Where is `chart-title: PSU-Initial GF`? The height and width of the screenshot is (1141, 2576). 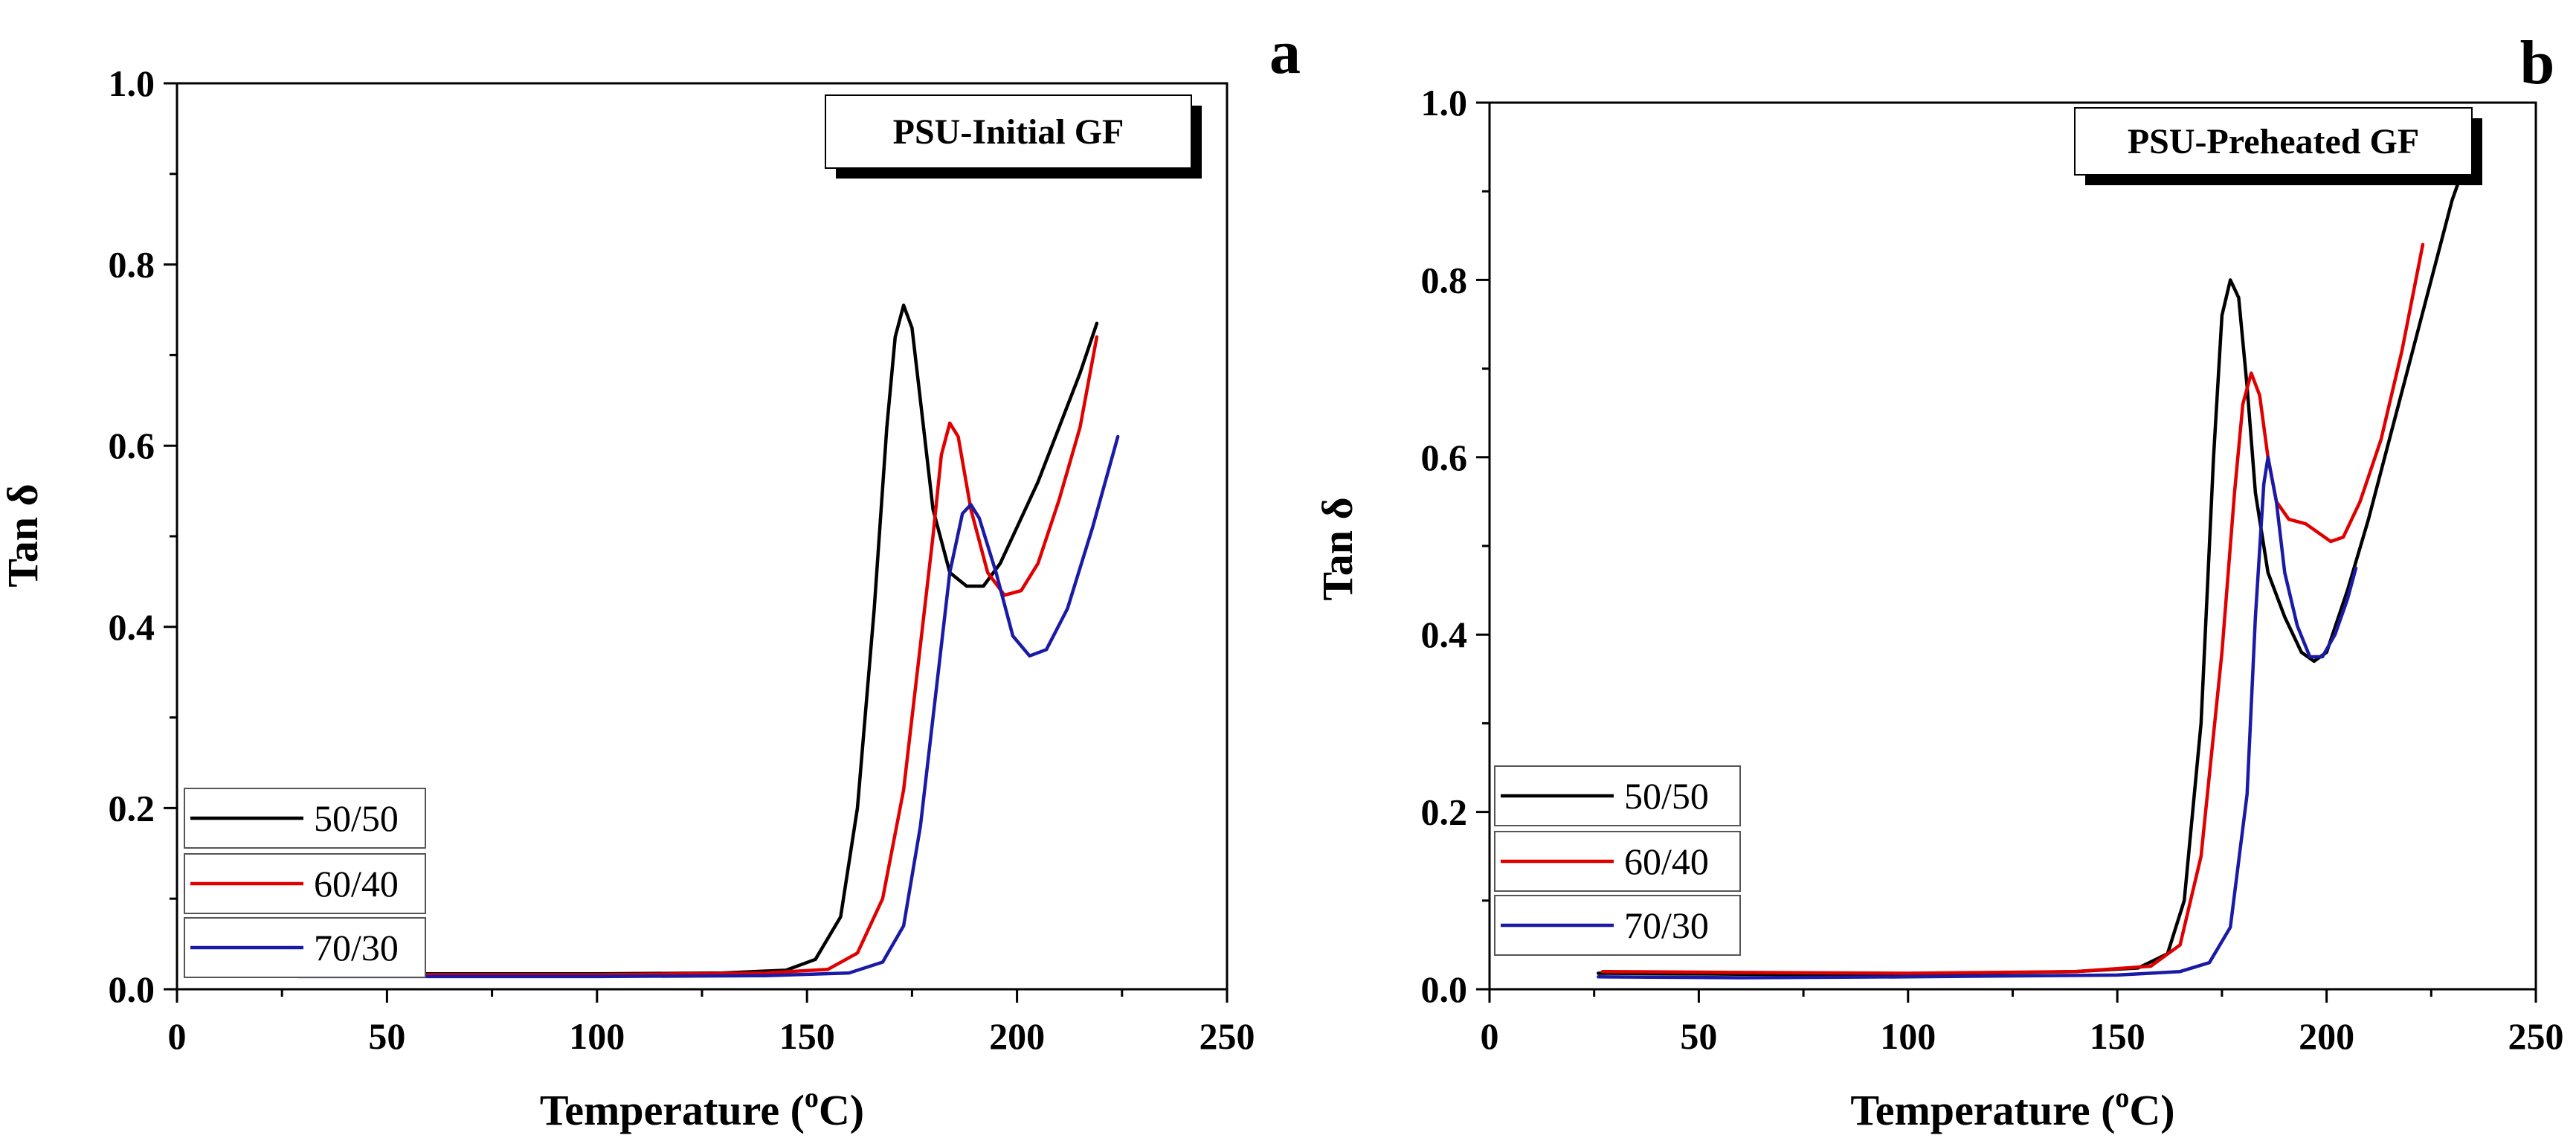
chart-title: PSU-Initial GF is located at coordinates (1008, 132).